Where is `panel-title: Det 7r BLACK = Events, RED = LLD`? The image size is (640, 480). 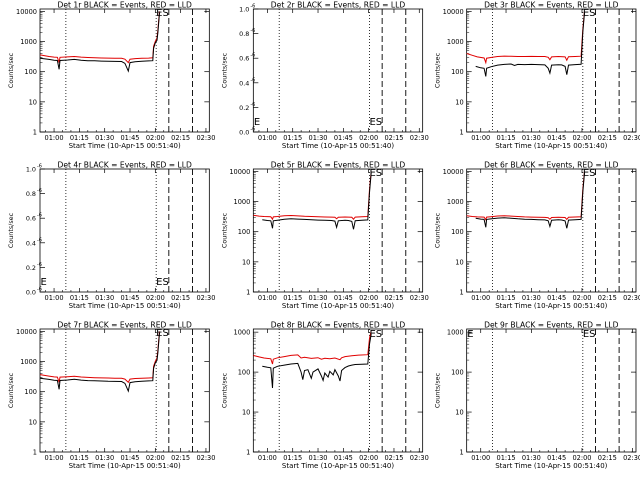 panel-title: Det 7r BLACK = Events, RED = LLD is located at coordinates (124, 325).